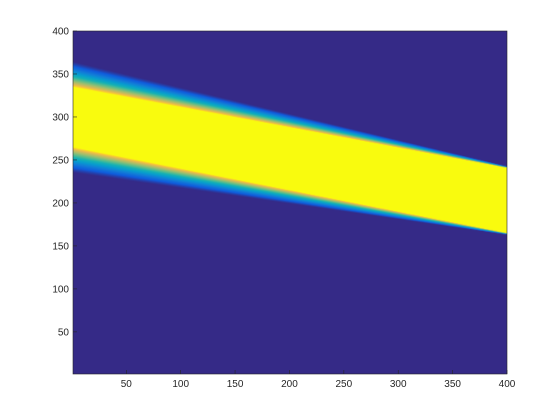 This screenshot has height=420, width=560. Describe the element at coordinates (60, 74) in the screenshot. I see `y-tick-label: 350` at that location.